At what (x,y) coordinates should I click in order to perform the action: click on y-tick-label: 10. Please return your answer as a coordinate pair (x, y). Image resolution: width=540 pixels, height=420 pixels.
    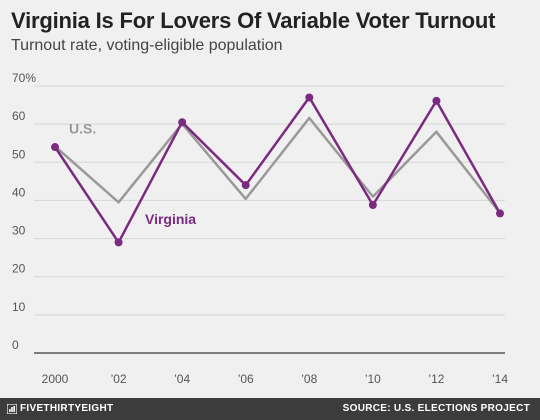
    Looking at the image, I should click on (19, 307).